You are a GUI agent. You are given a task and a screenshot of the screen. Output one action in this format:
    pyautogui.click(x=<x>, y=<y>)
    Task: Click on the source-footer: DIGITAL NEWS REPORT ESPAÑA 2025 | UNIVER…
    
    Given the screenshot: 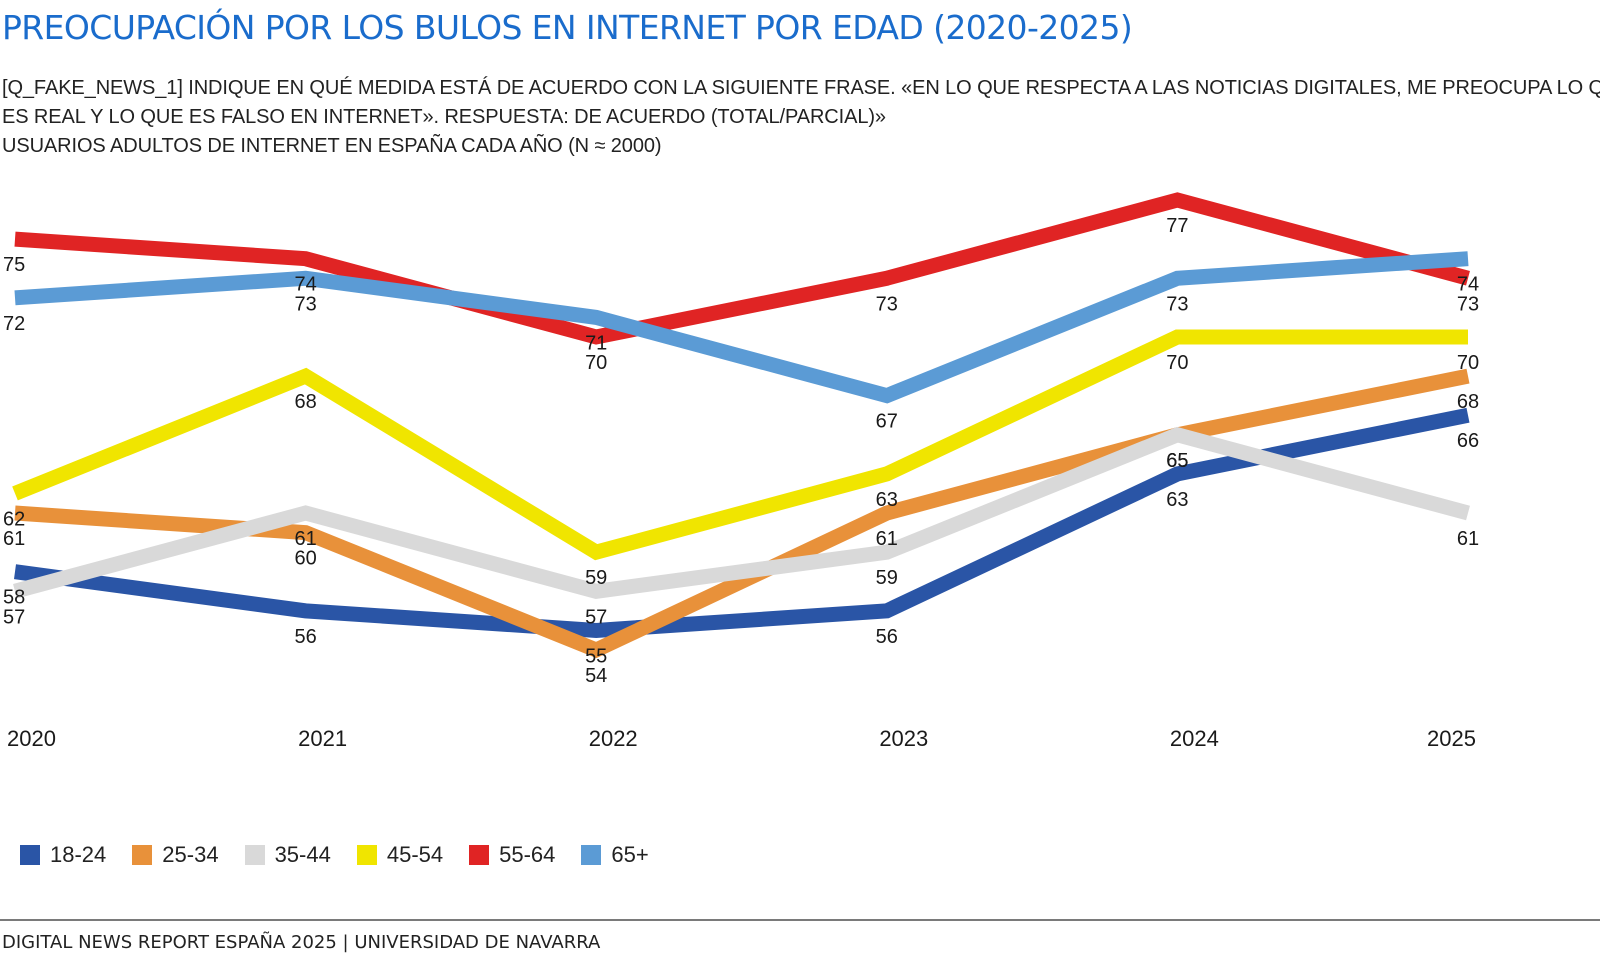 What is the action you would take?
    pyautogui.click(x=301, y=942)
    